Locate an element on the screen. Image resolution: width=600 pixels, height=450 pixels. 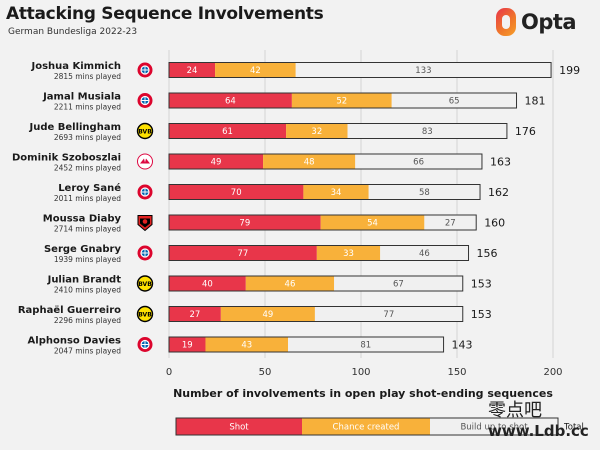
player-minutes: 2410 mins played is located at coordinates (87, 290).